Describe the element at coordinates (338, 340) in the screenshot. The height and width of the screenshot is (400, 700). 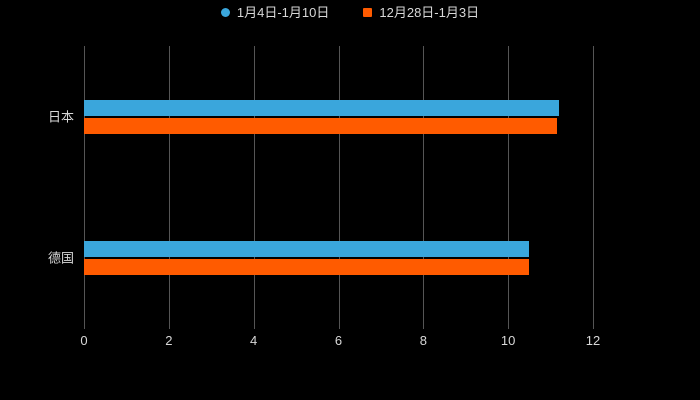
I see `x-axis-tick-label: 6` at that location.